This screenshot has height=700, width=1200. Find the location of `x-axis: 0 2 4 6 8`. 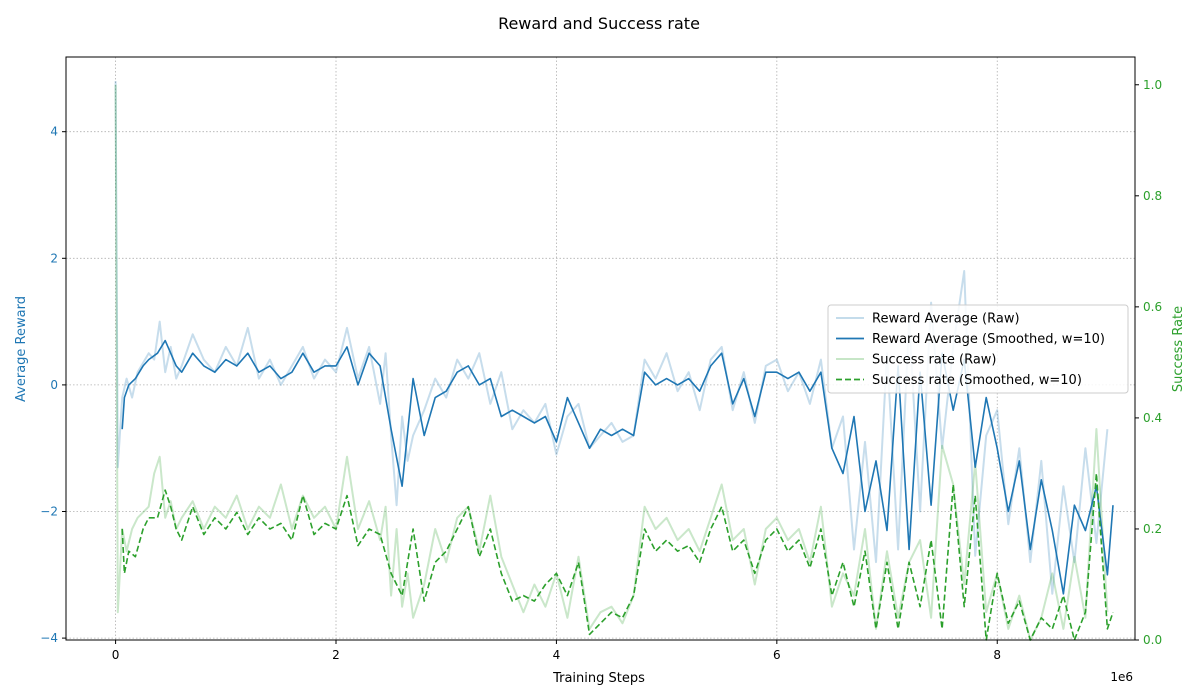

x-axis: 0 2 4 6 8 is located at coordinates (556, 651).